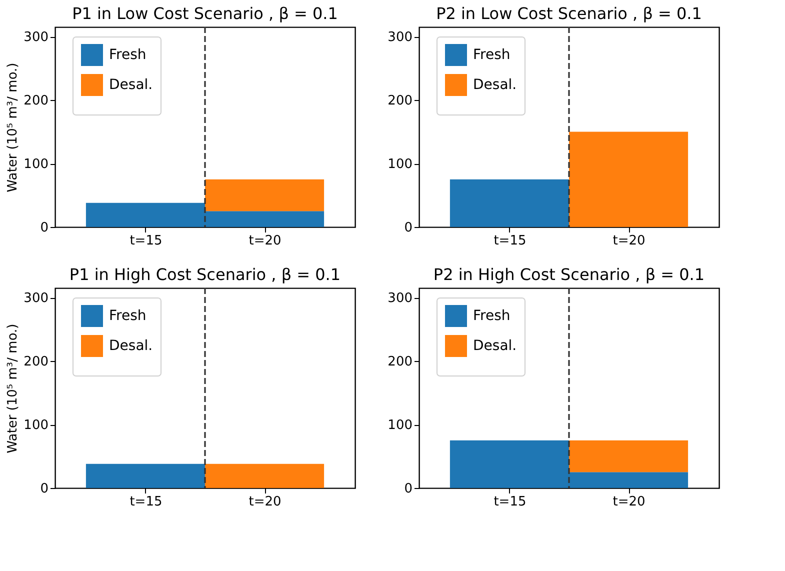 The width and height of the screenshot is (785, 571). What do you see at coordinates (205, 274) in the screenshot?
I see `chart-title: P1 in High Cost Scenario , β = 0.1` at bounding box center [205, 274].